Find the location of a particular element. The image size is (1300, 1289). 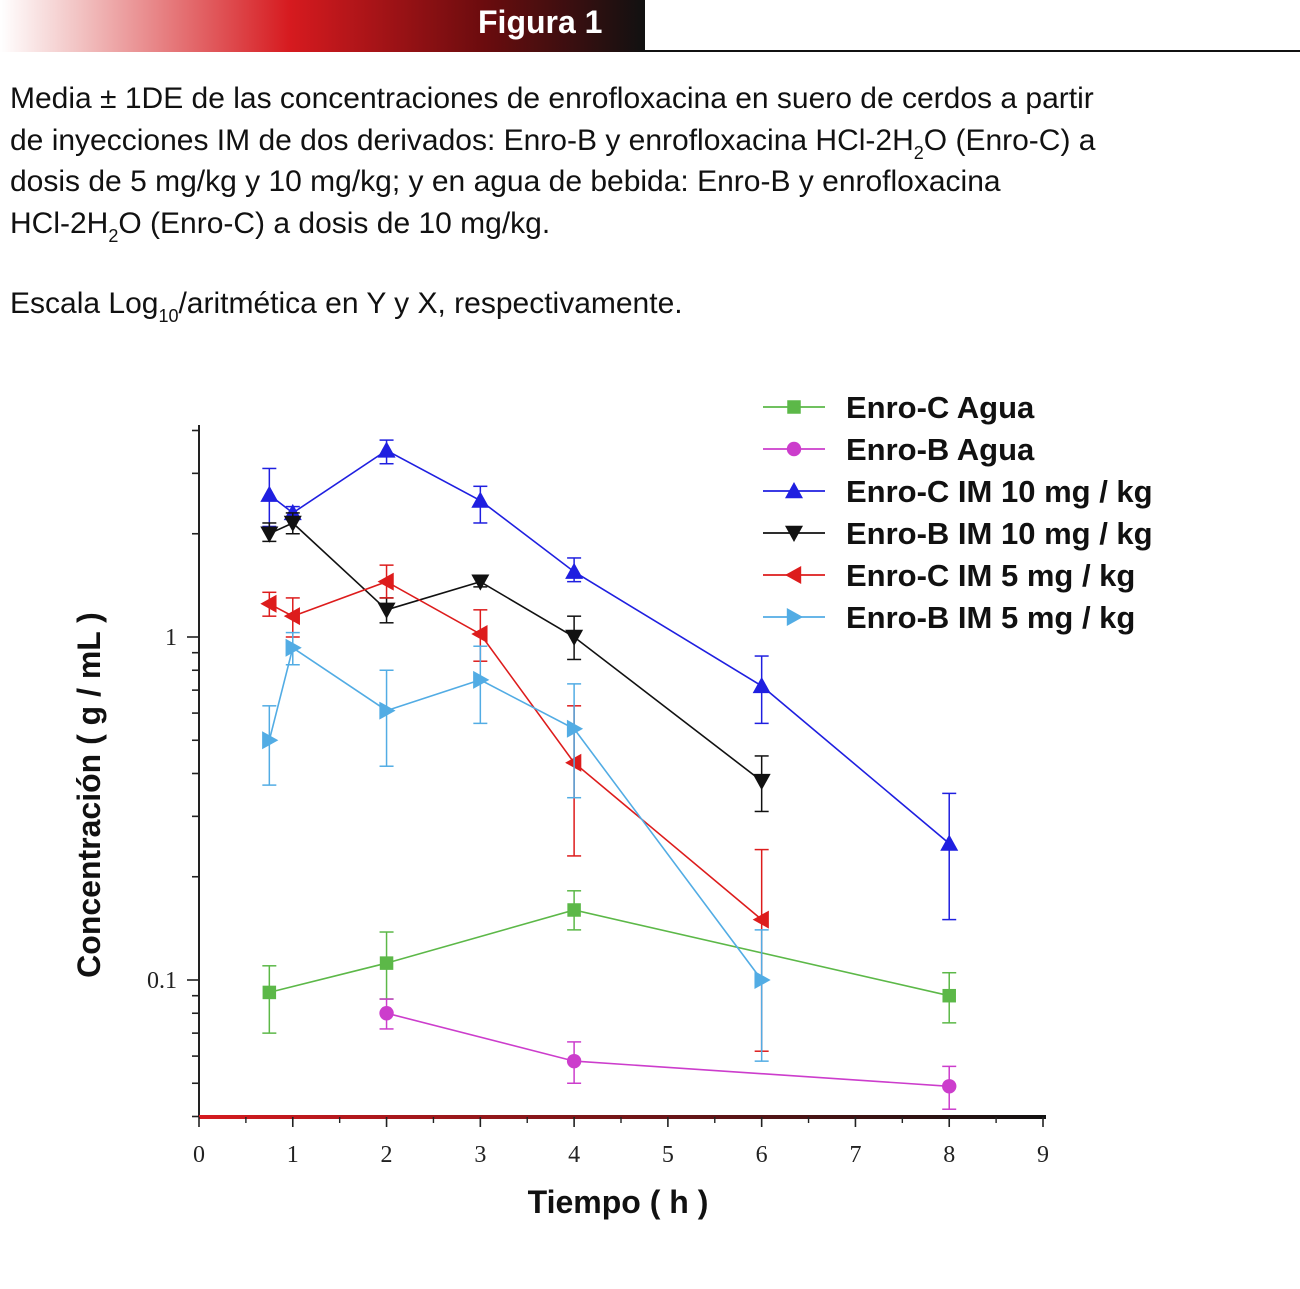

legend-item-0: Enro-C Agua is located at coordinates (899, 407).